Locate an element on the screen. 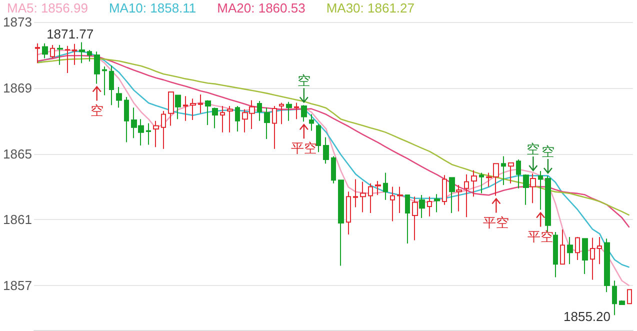 The image size is (637, 331). text: MA10: 1858.11 is located at coordinates (152, 8).